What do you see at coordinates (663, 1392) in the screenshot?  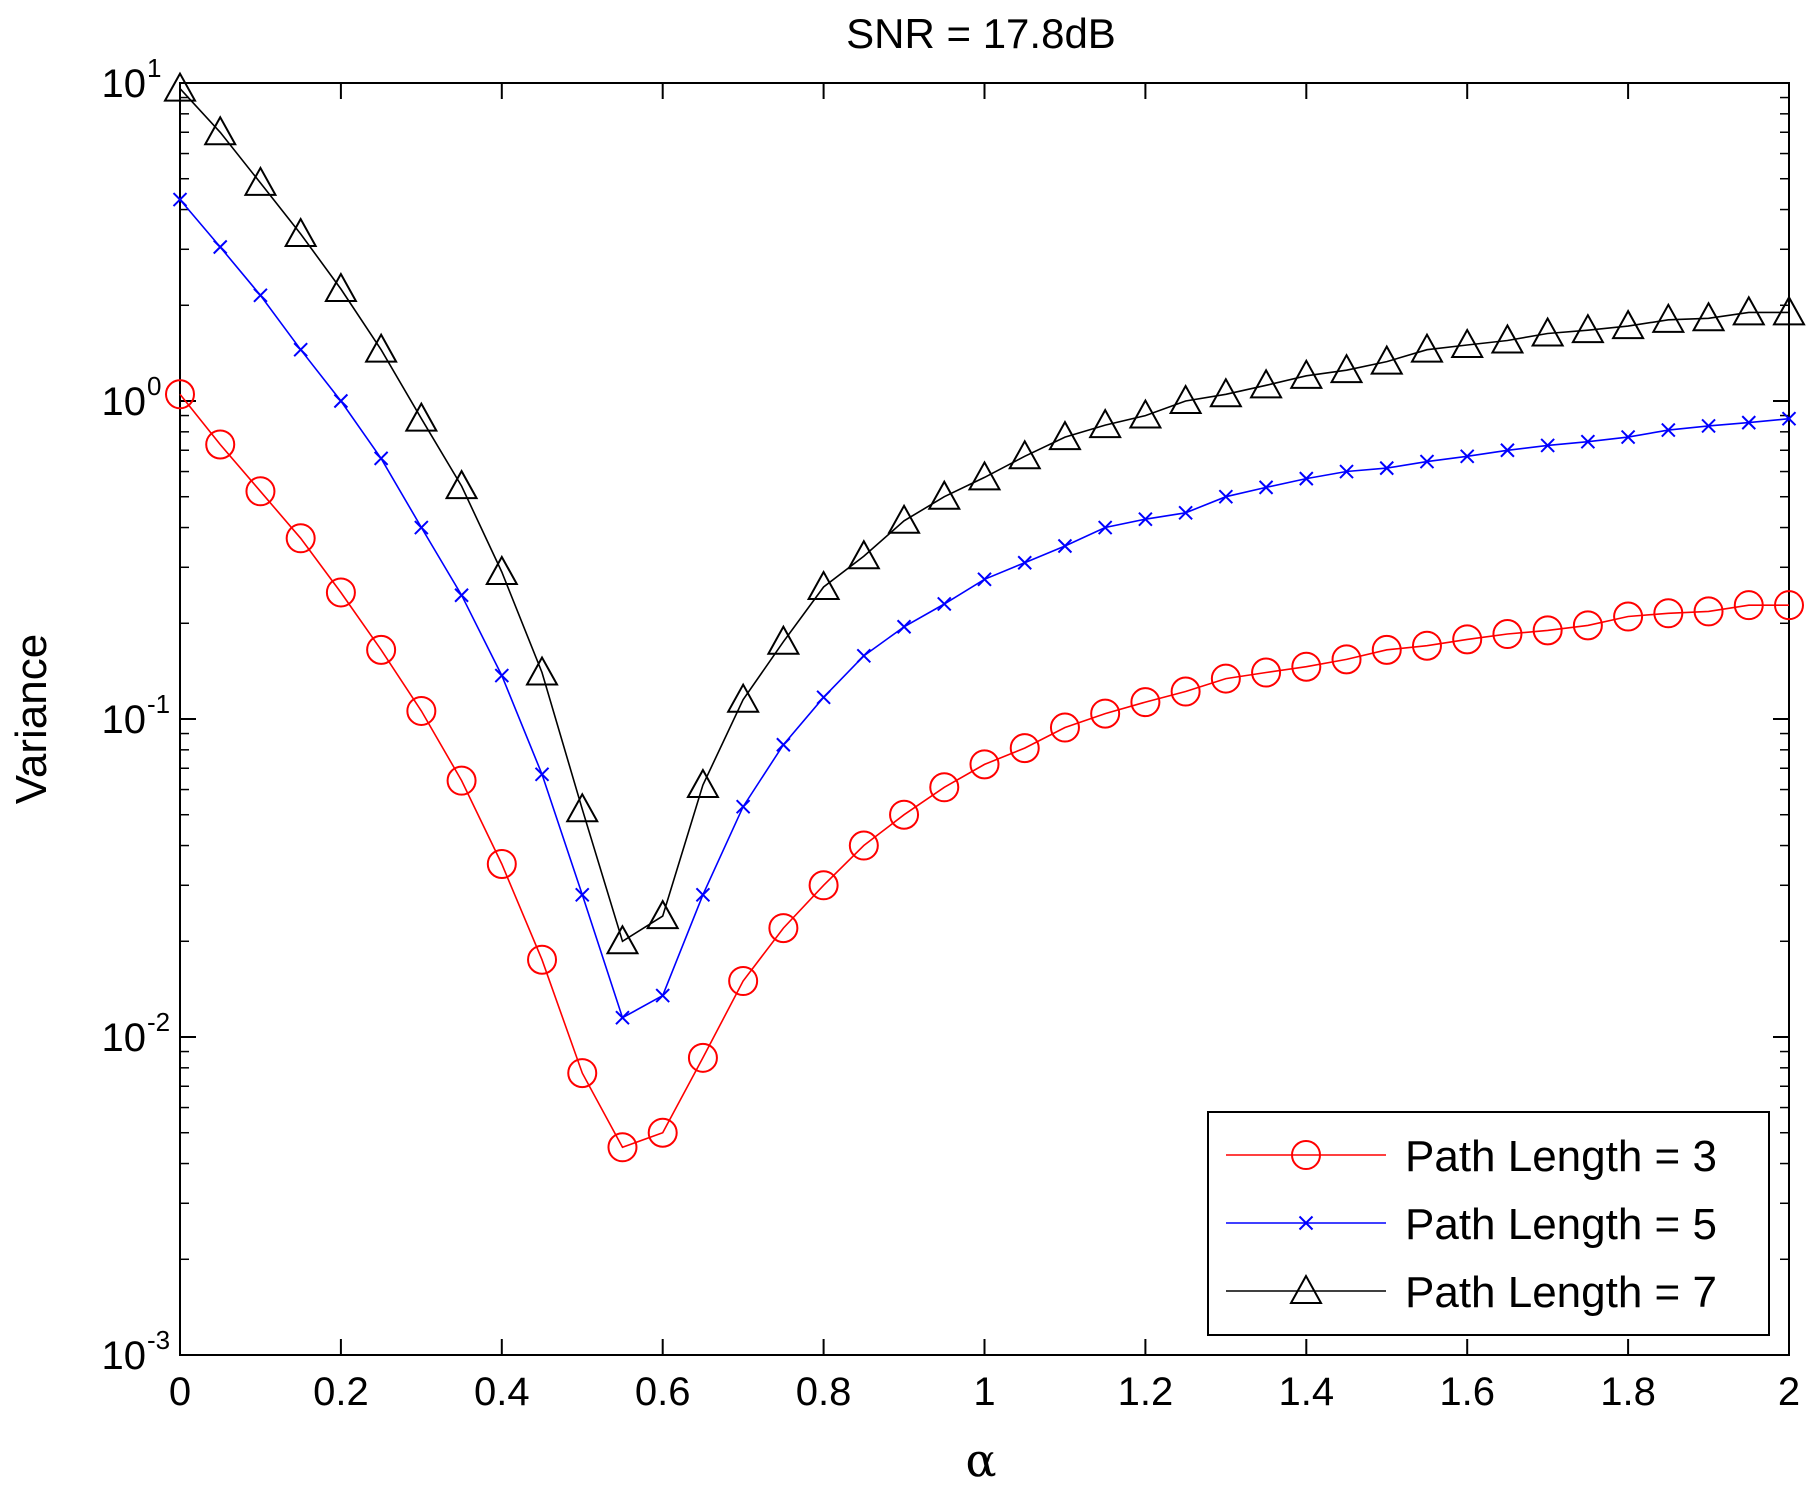 I see `x-tick-label: 0.6` at bounding box center [663, 1392].